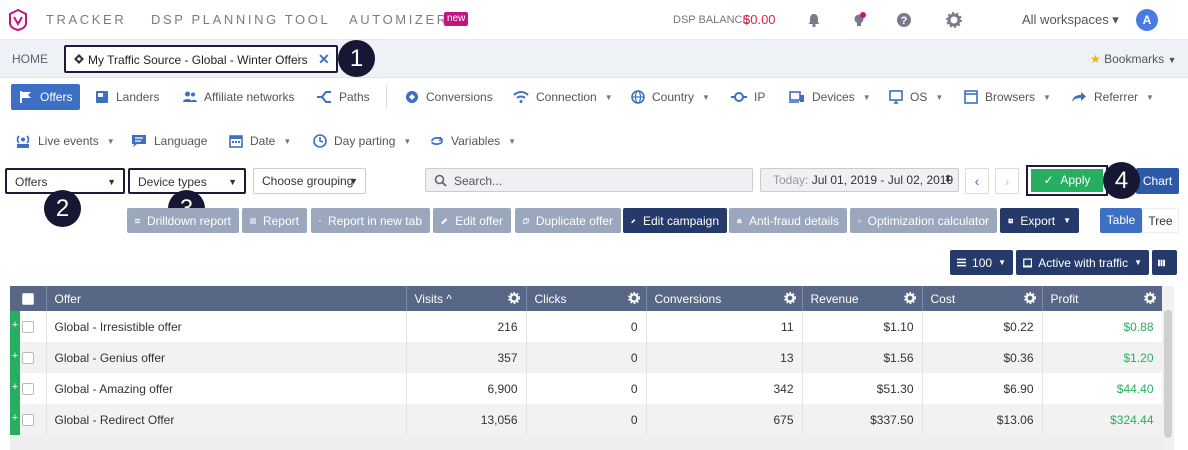  Describe the element at coordinates (586, 298) in the screenshot. I see `column-header-clicks: Clicks` at that location.